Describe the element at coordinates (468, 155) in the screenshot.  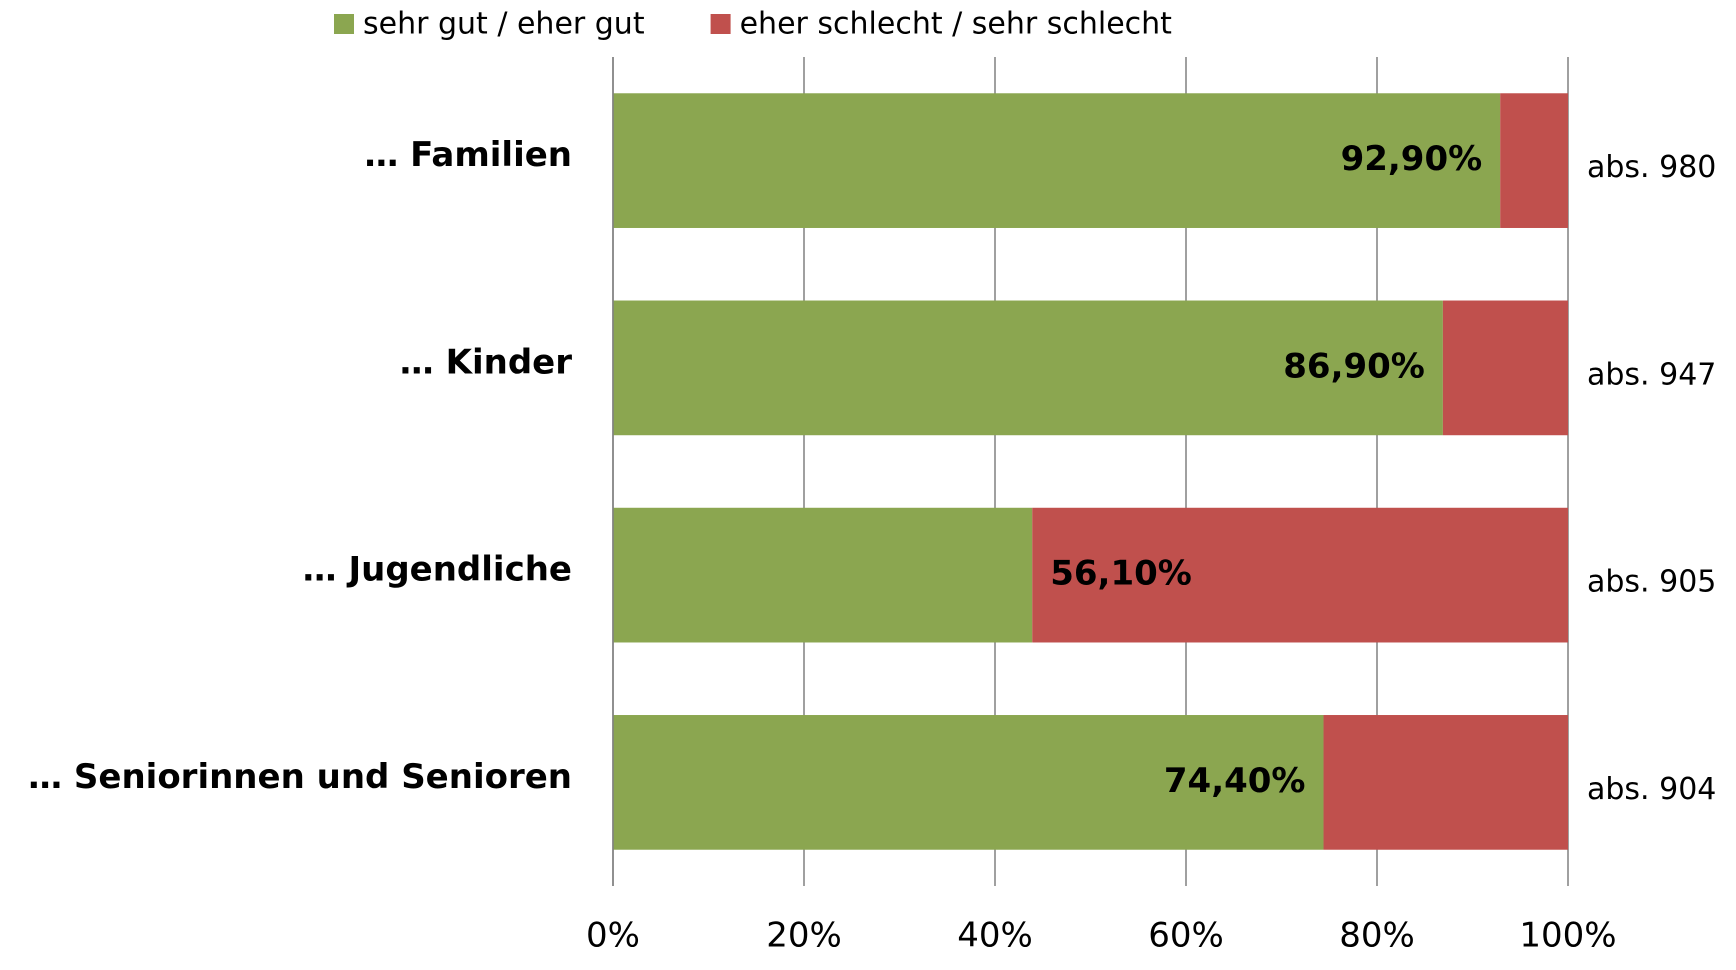
I see `category-label: … Familien` at that location.